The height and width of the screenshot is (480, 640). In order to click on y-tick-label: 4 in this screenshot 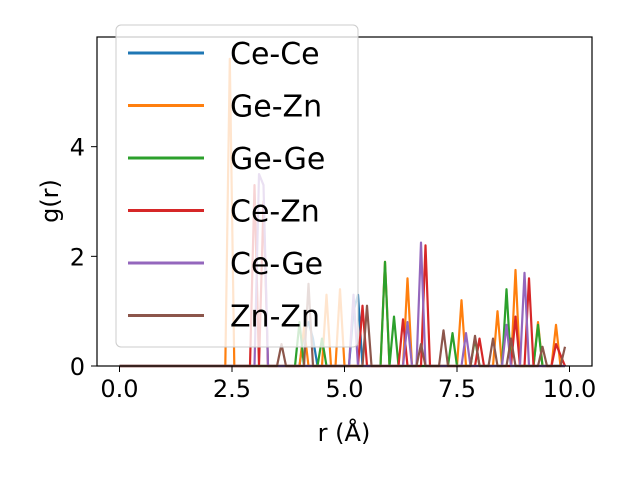, I will do `click(77, 148)`.